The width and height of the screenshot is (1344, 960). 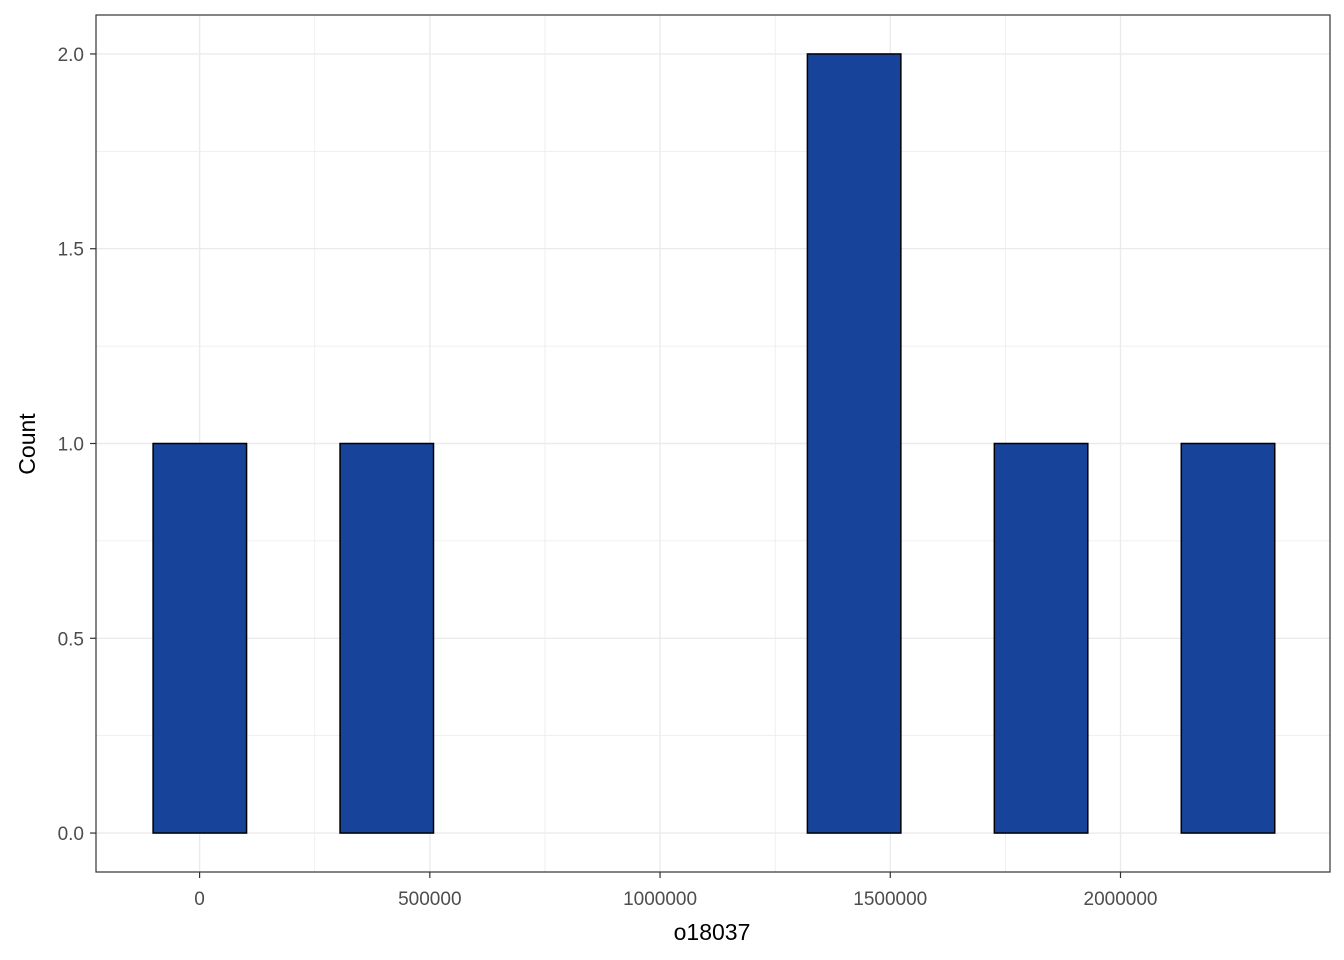 I want to click on y-tick-label: 1.5, so click(x=71, y=250).